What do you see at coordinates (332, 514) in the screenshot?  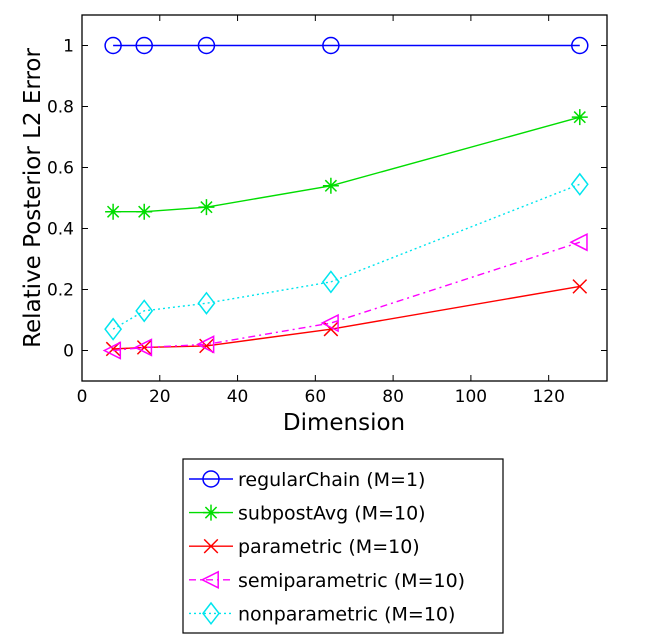 I see `legend-label-1: subpostAvg (M=10)` at bounding box center [332, 514].